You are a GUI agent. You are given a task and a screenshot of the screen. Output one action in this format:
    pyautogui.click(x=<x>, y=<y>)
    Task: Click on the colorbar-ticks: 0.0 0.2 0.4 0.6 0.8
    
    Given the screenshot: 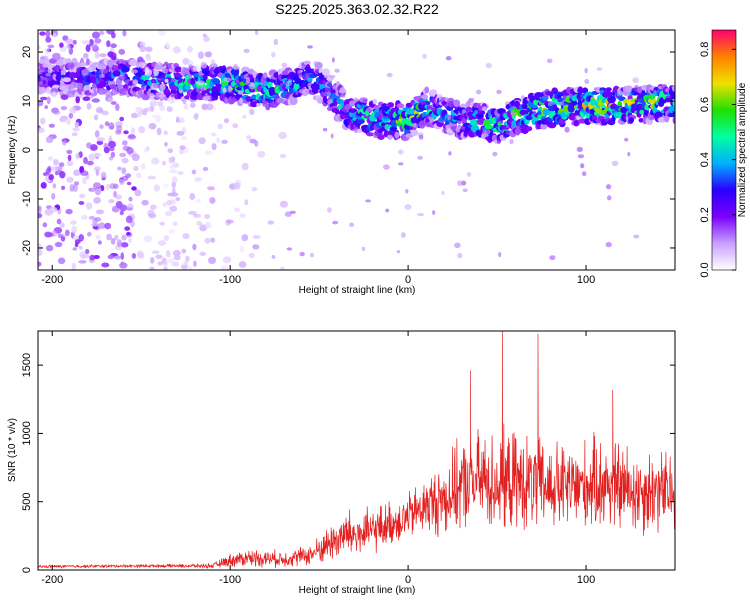 What is the action you would take?
    pyautogui.click(x=717, y=160)
    